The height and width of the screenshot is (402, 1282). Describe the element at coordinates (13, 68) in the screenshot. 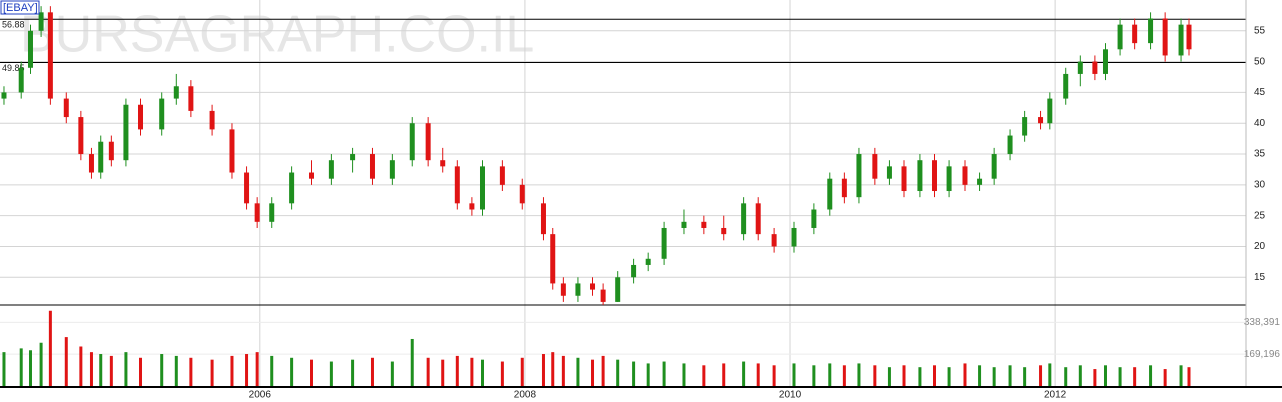

I see `reference-label: 49.85` at that location.